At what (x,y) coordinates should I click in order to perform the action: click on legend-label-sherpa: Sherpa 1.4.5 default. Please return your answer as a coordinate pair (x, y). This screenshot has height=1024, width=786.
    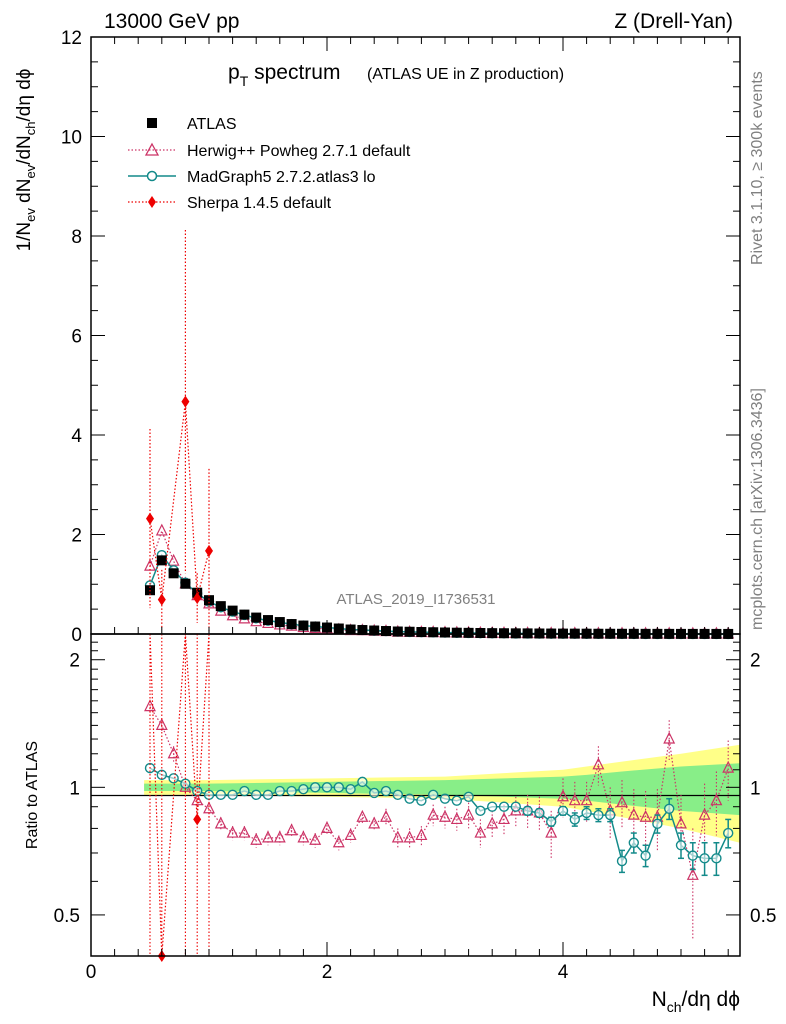
    Looking at the image, I should click on (259, 203).